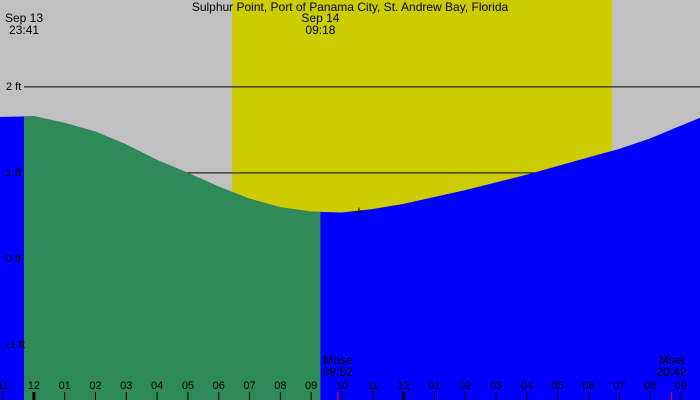 Image resolution: width=700 pixels, height=400 pixels. Describe the element at coordinates (15, 345) in the screenshot. I see `y-tick-label: -1 ft` at that location.